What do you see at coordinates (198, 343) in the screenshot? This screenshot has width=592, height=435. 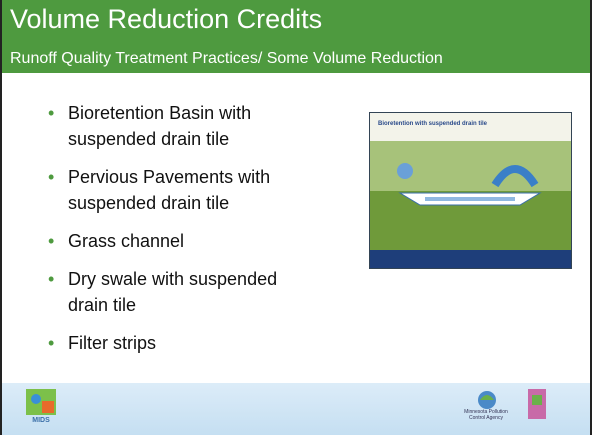 I see `bullet: Filter strips` at bounding box center [198, 343].